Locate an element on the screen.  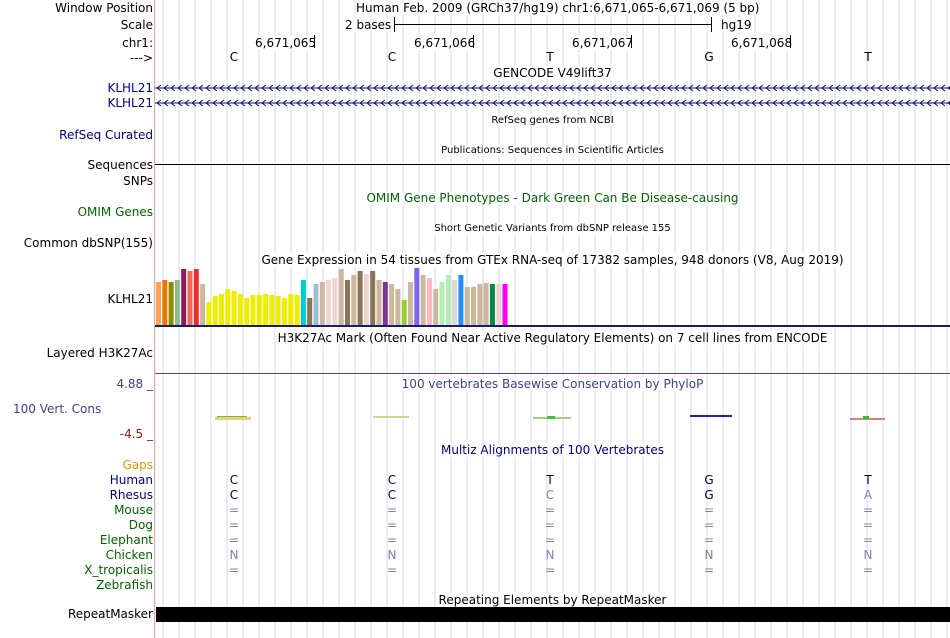
repeatmasker-title: Repeating Elements by RepeatMasker is located at coordinates (552, 600).